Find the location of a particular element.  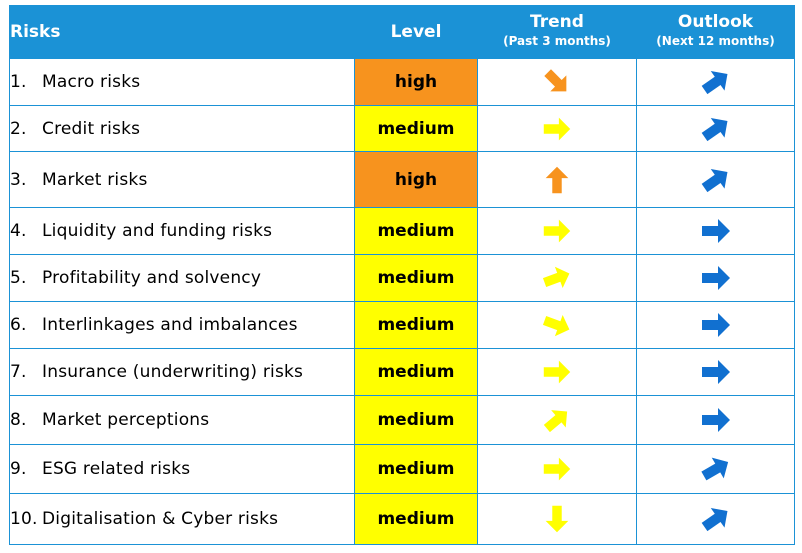

table-row: 5. Profitability and solvency medium is located at coordinates (402, 278).